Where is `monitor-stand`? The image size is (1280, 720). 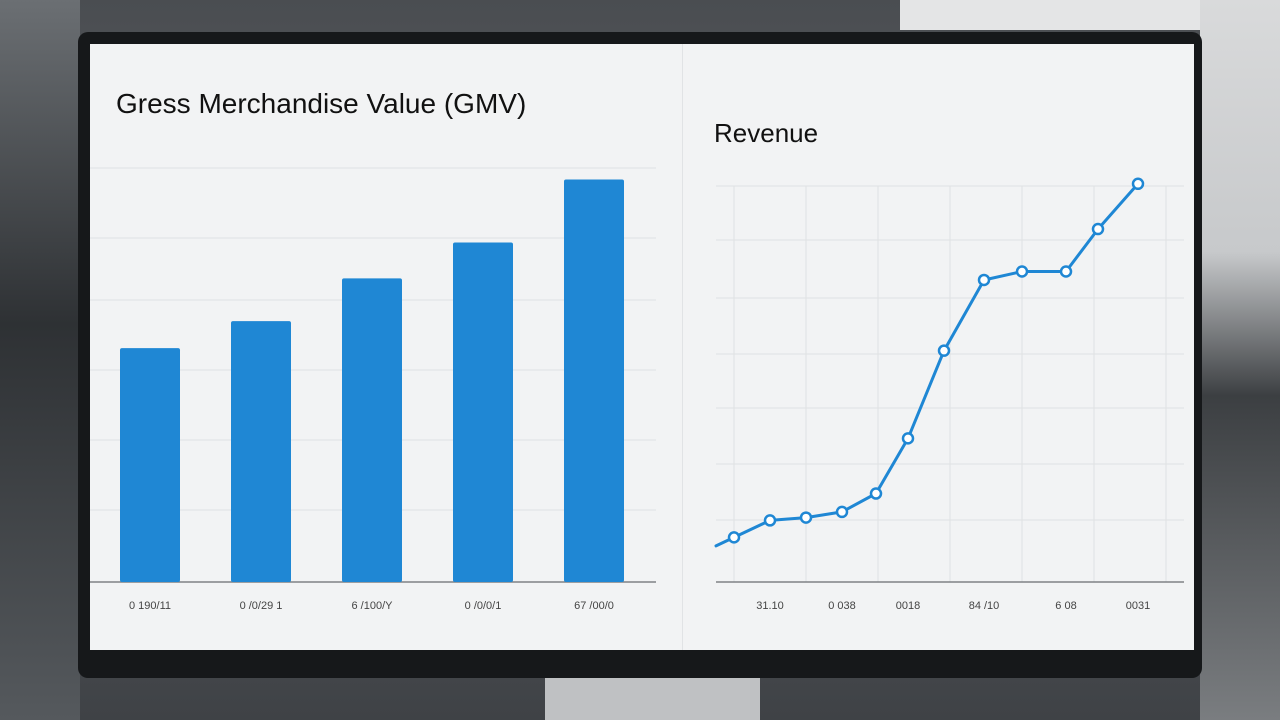 monitor-stand is located at coordinates (652, 699).